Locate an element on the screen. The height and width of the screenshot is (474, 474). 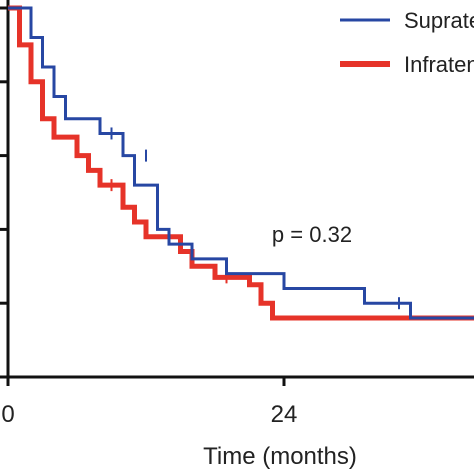
x-tick-label-1: 24 is located at coordinates (284, 414).